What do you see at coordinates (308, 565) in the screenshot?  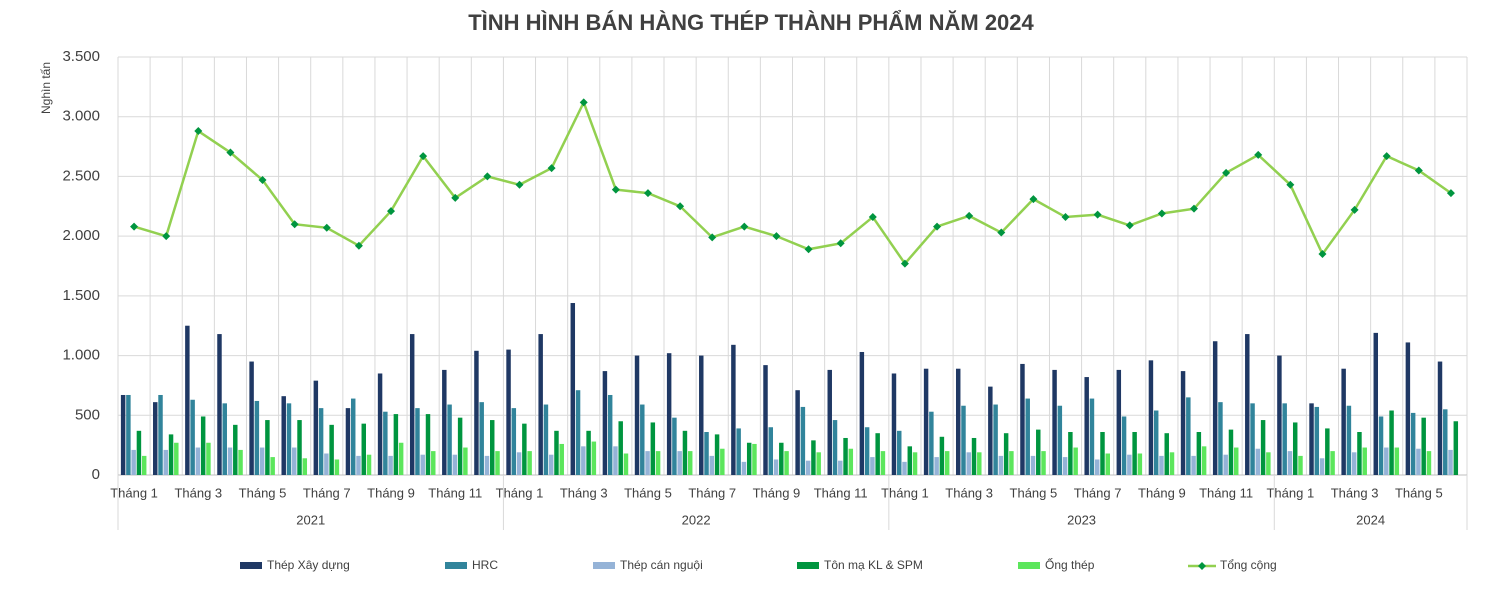 I see `legend-label: Thép Xây dựng` at bounding box center [308, 565].